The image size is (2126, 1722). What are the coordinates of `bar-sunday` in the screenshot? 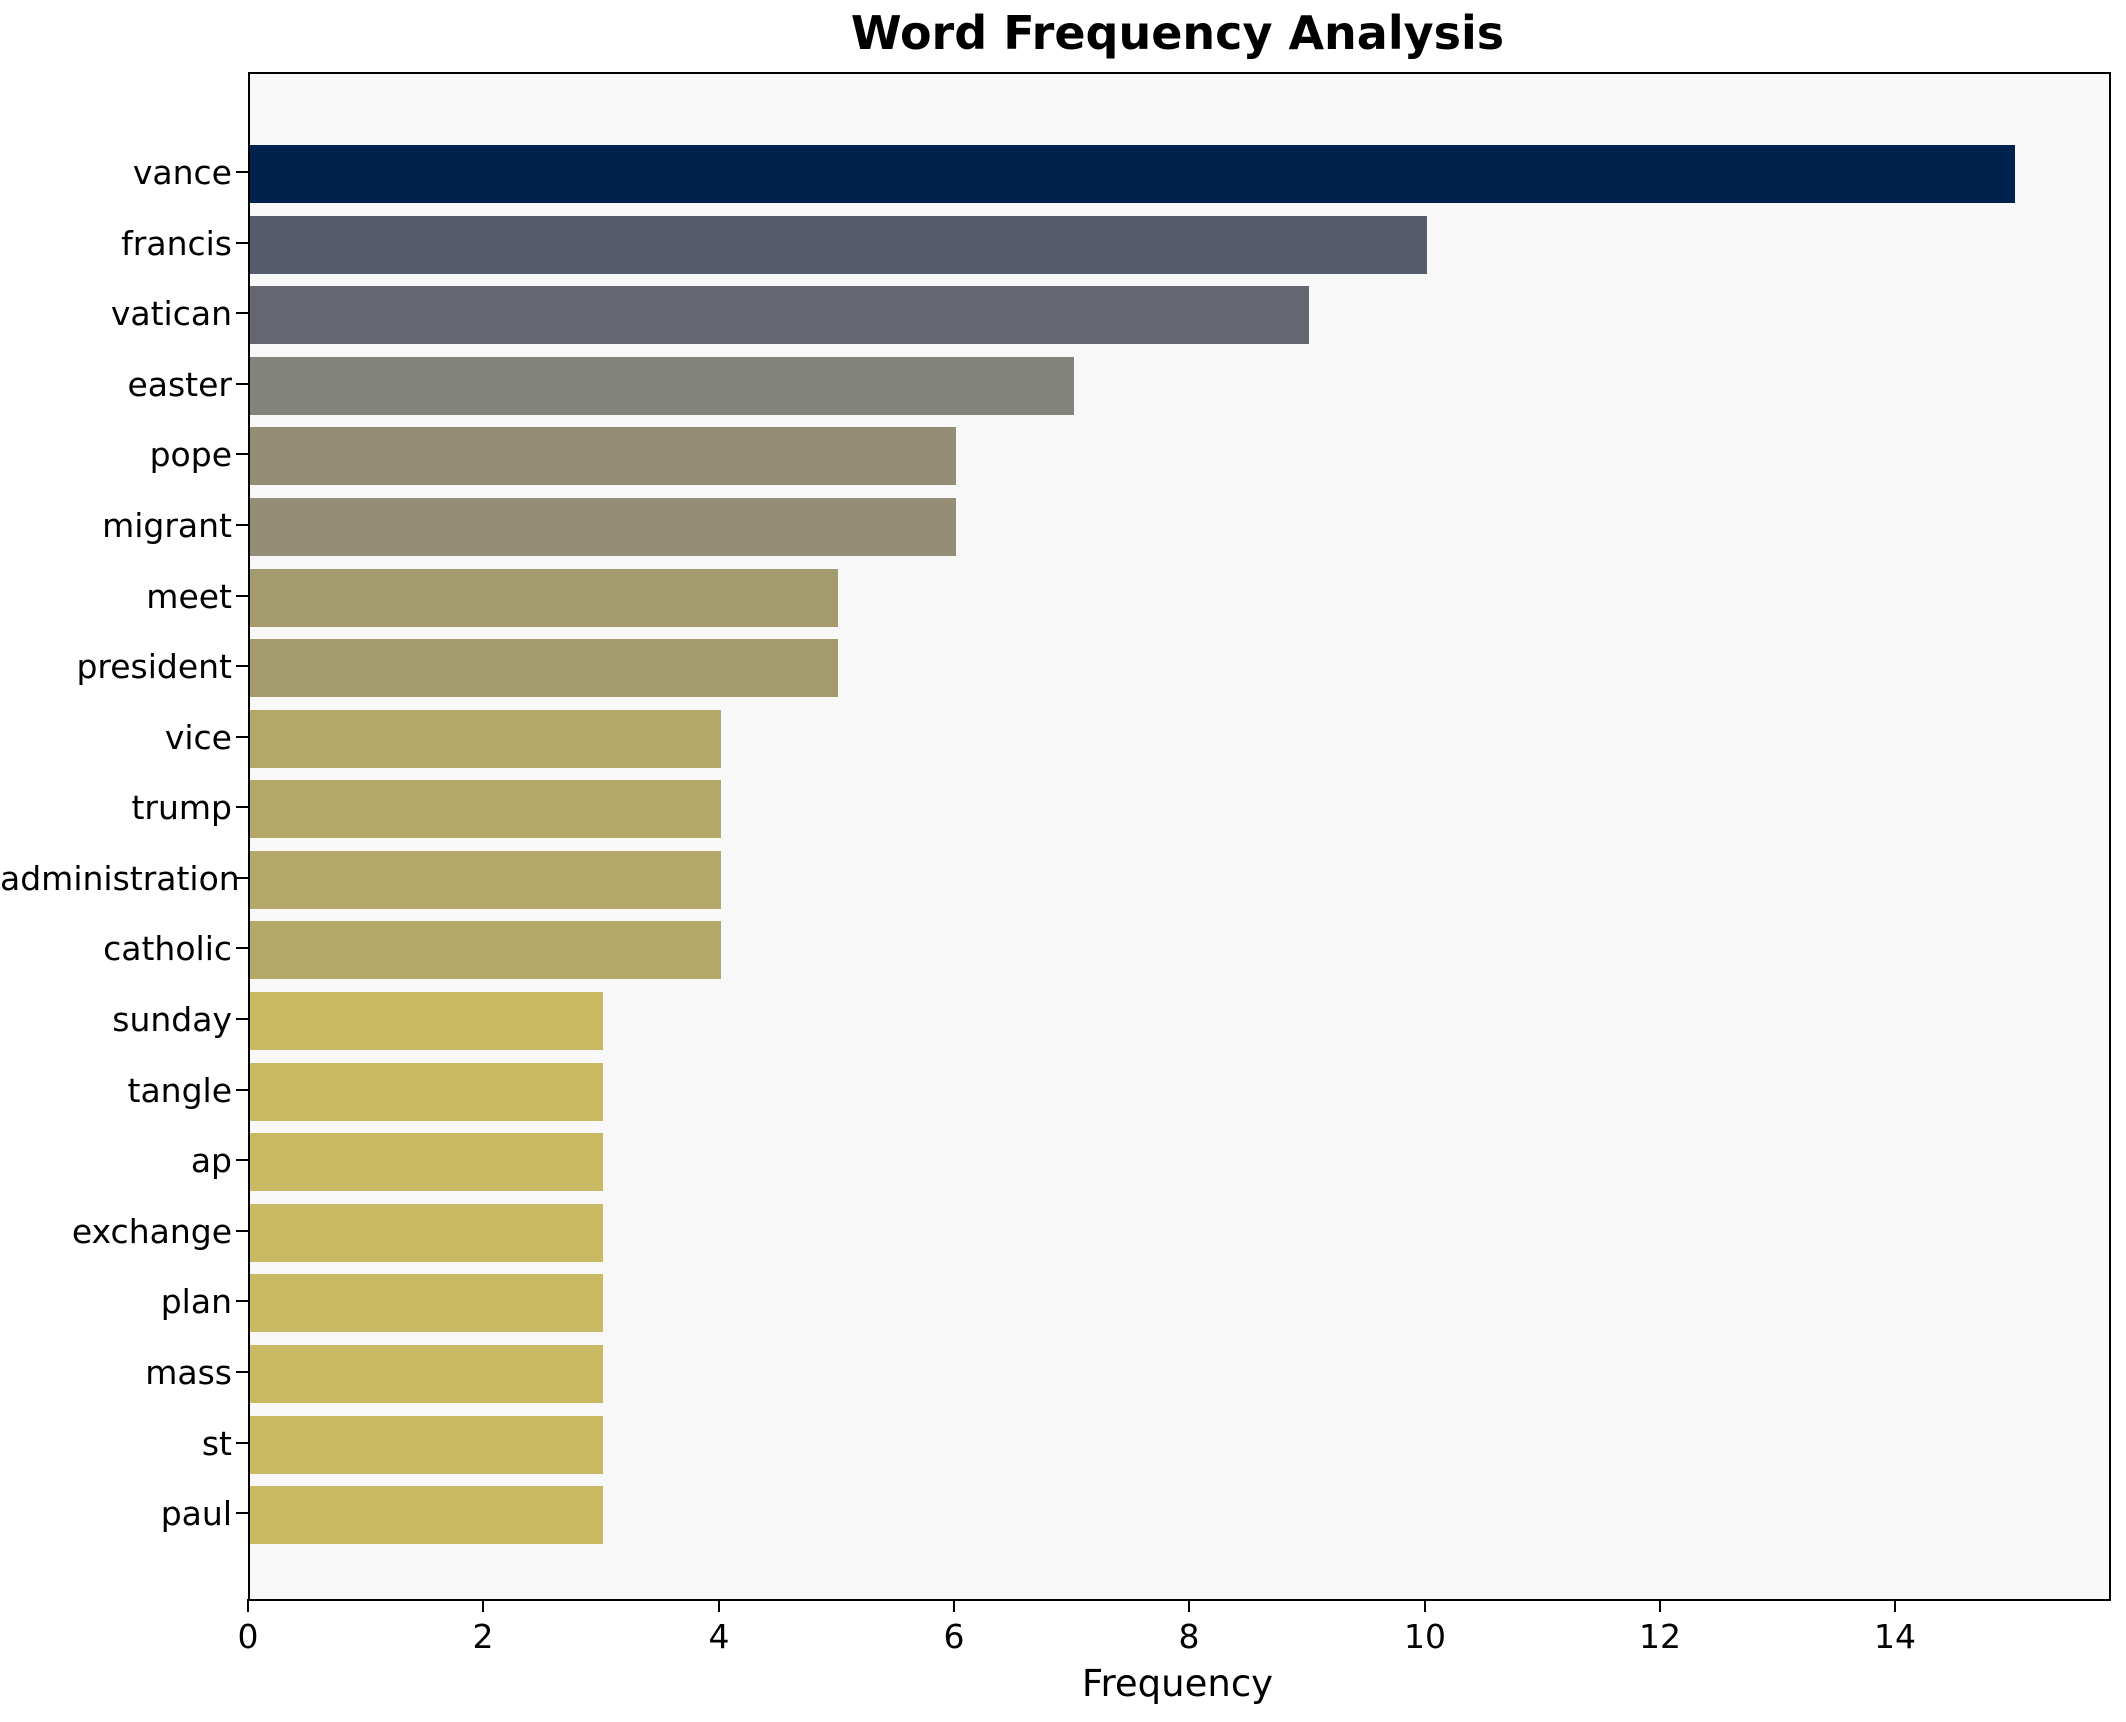 It's located at (426, 1021).